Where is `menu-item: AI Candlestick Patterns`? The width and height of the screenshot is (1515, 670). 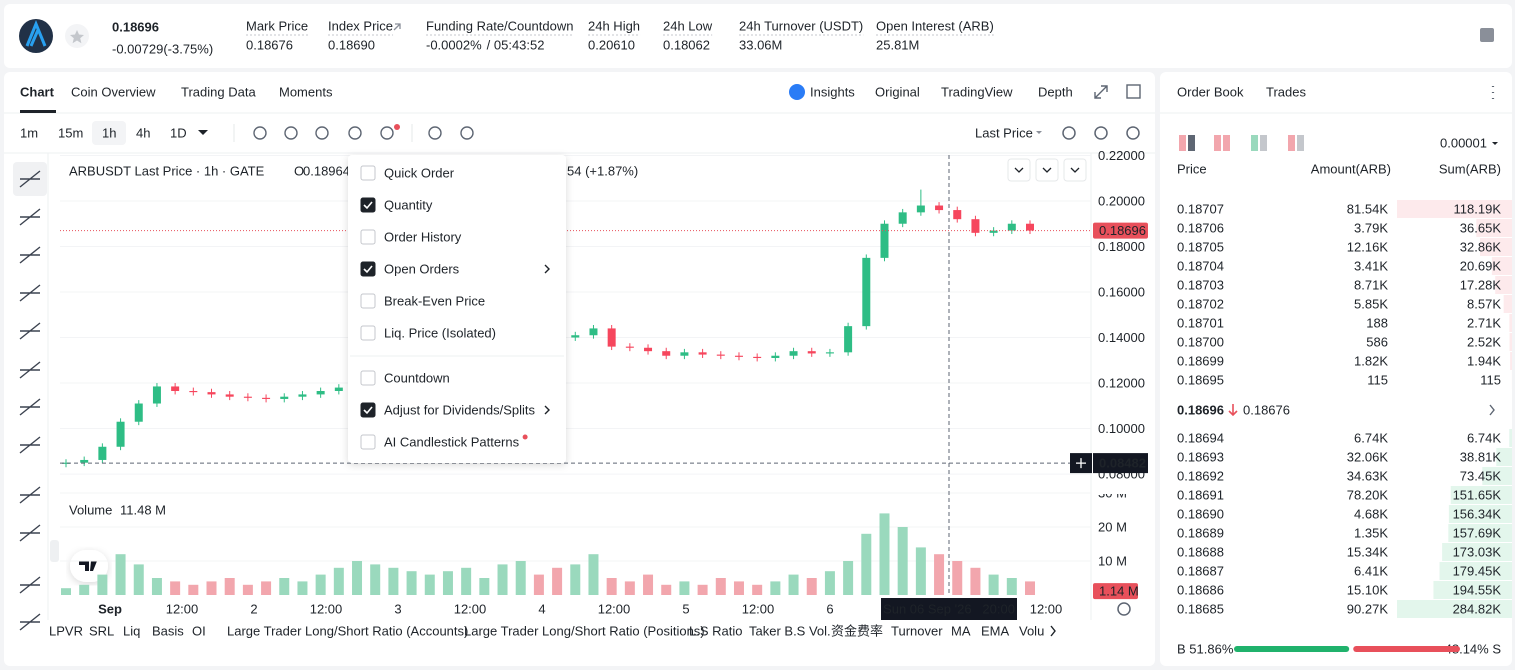
menu-item: AI Candlestick Patterns is located at coordinates (452, 442).